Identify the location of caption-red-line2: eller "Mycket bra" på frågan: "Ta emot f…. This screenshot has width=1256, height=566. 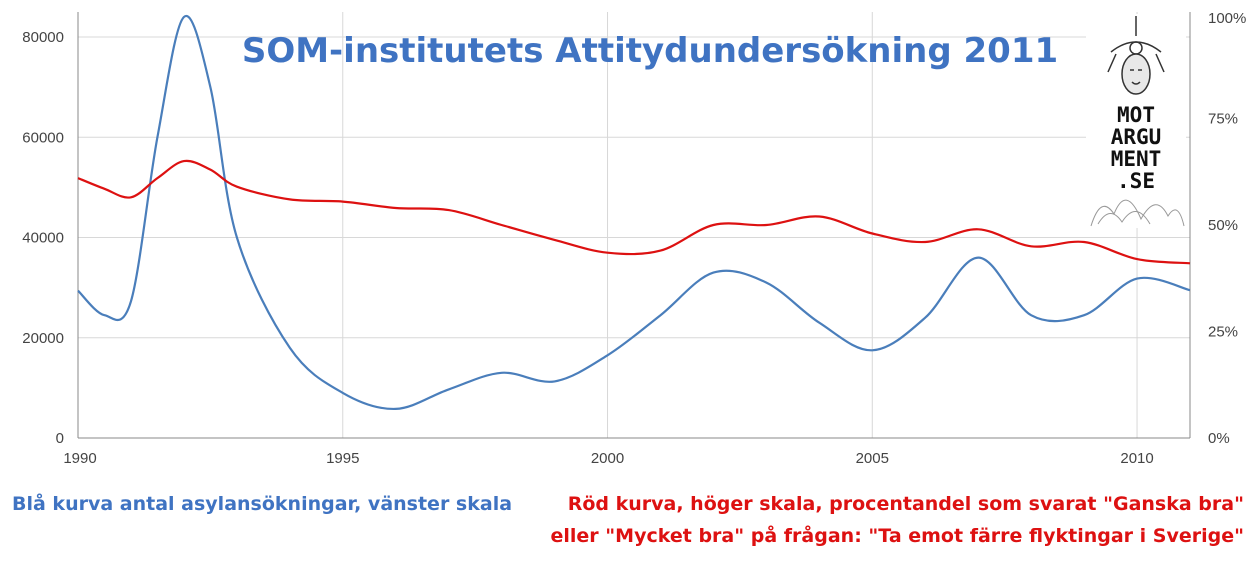
(898, 535).